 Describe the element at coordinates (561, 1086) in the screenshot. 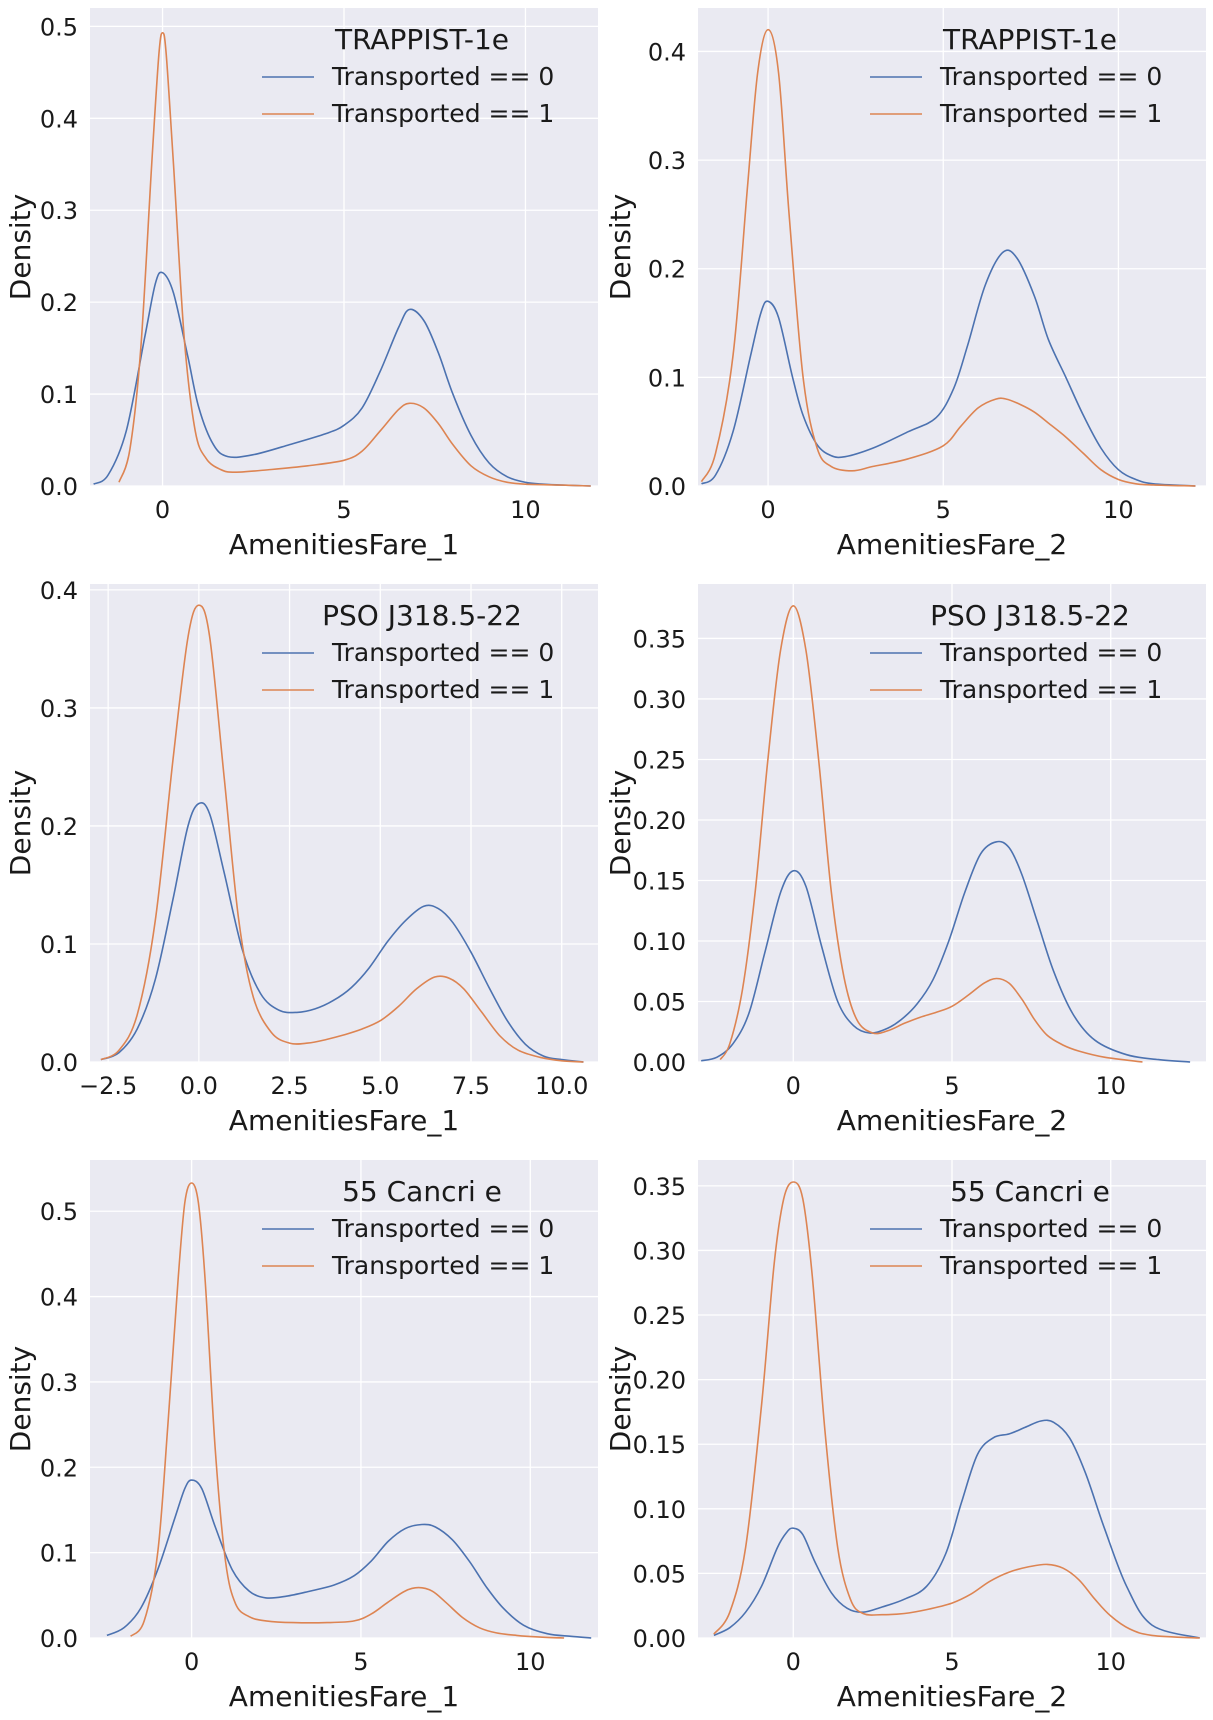

I see `x-tick-label: 10.0` at that location.